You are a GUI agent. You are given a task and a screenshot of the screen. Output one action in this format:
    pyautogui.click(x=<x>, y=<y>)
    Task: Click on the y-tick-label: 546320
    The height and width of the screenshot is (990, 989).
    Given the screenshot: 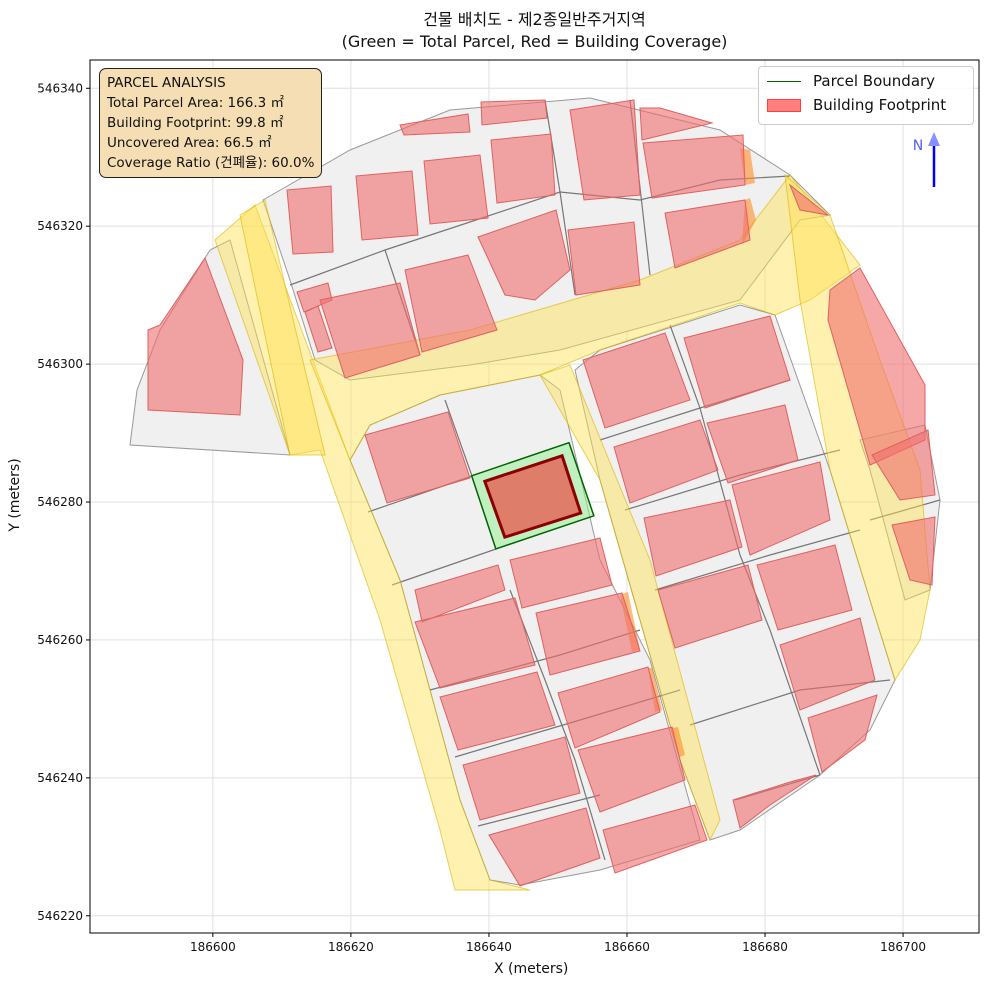 What is the action you would take?
    pyautogui.click(x=60, y=226)
    